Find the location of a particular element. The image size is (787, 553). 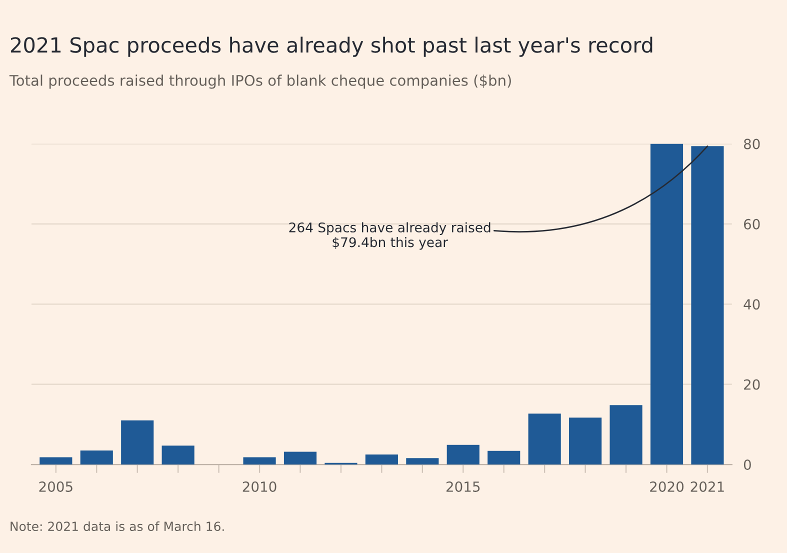

y-tick-label: 0 is located at coordinates (747, 464).